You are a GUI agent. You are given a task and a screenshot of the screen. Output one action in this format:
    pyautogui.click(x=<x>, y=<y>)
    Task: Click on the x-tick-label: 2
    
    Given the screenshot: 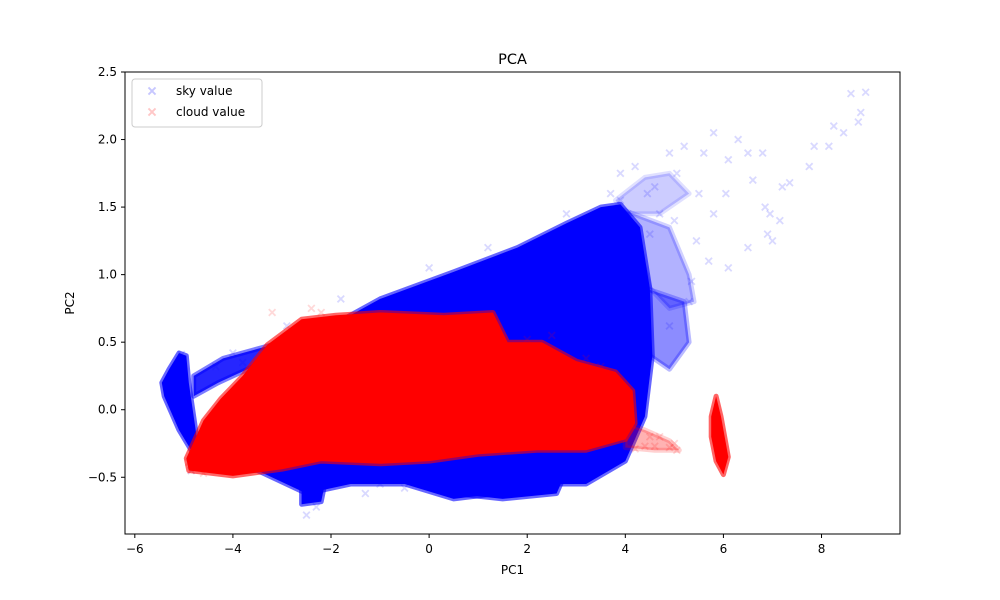 What is the action you would take?
    pyautogui.click(x=527, y=549)
    